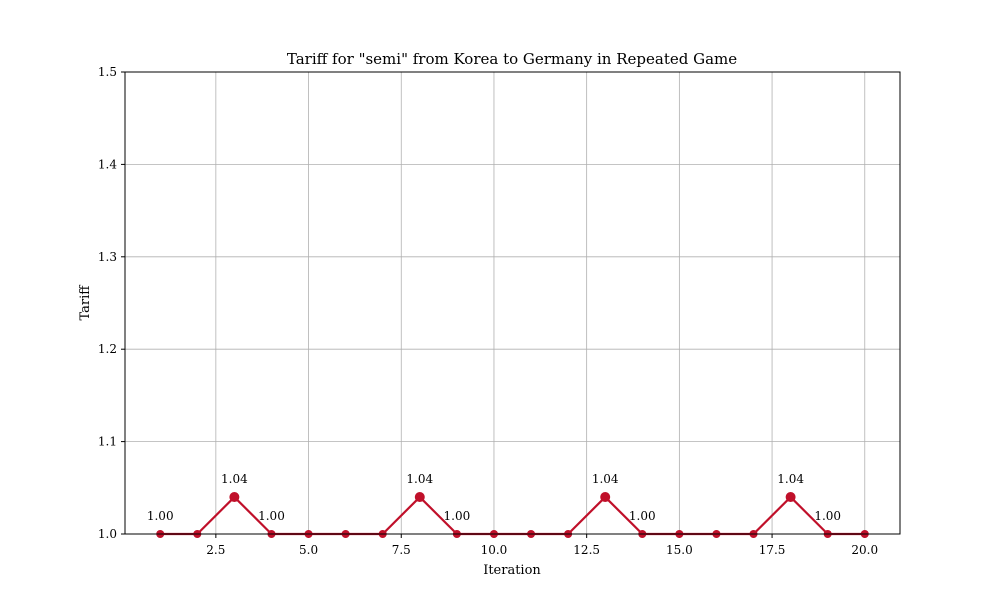 The width and height of the screenshot is (1000, 600). What do you see at coordinates (215, 550) in the screenshot?
I see `x-tick-label: 2.5` at bounding box center [215, 550].